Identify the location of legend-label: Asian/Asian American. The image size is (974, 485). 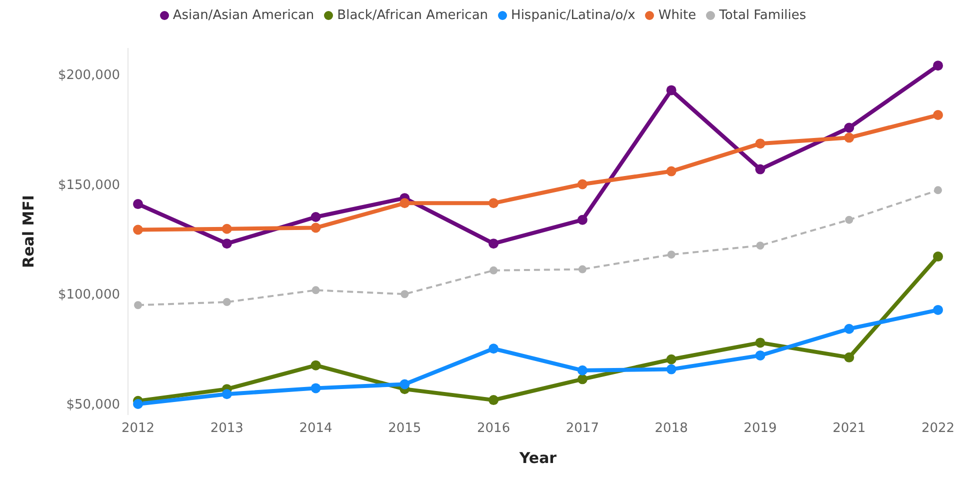
(243, 15).